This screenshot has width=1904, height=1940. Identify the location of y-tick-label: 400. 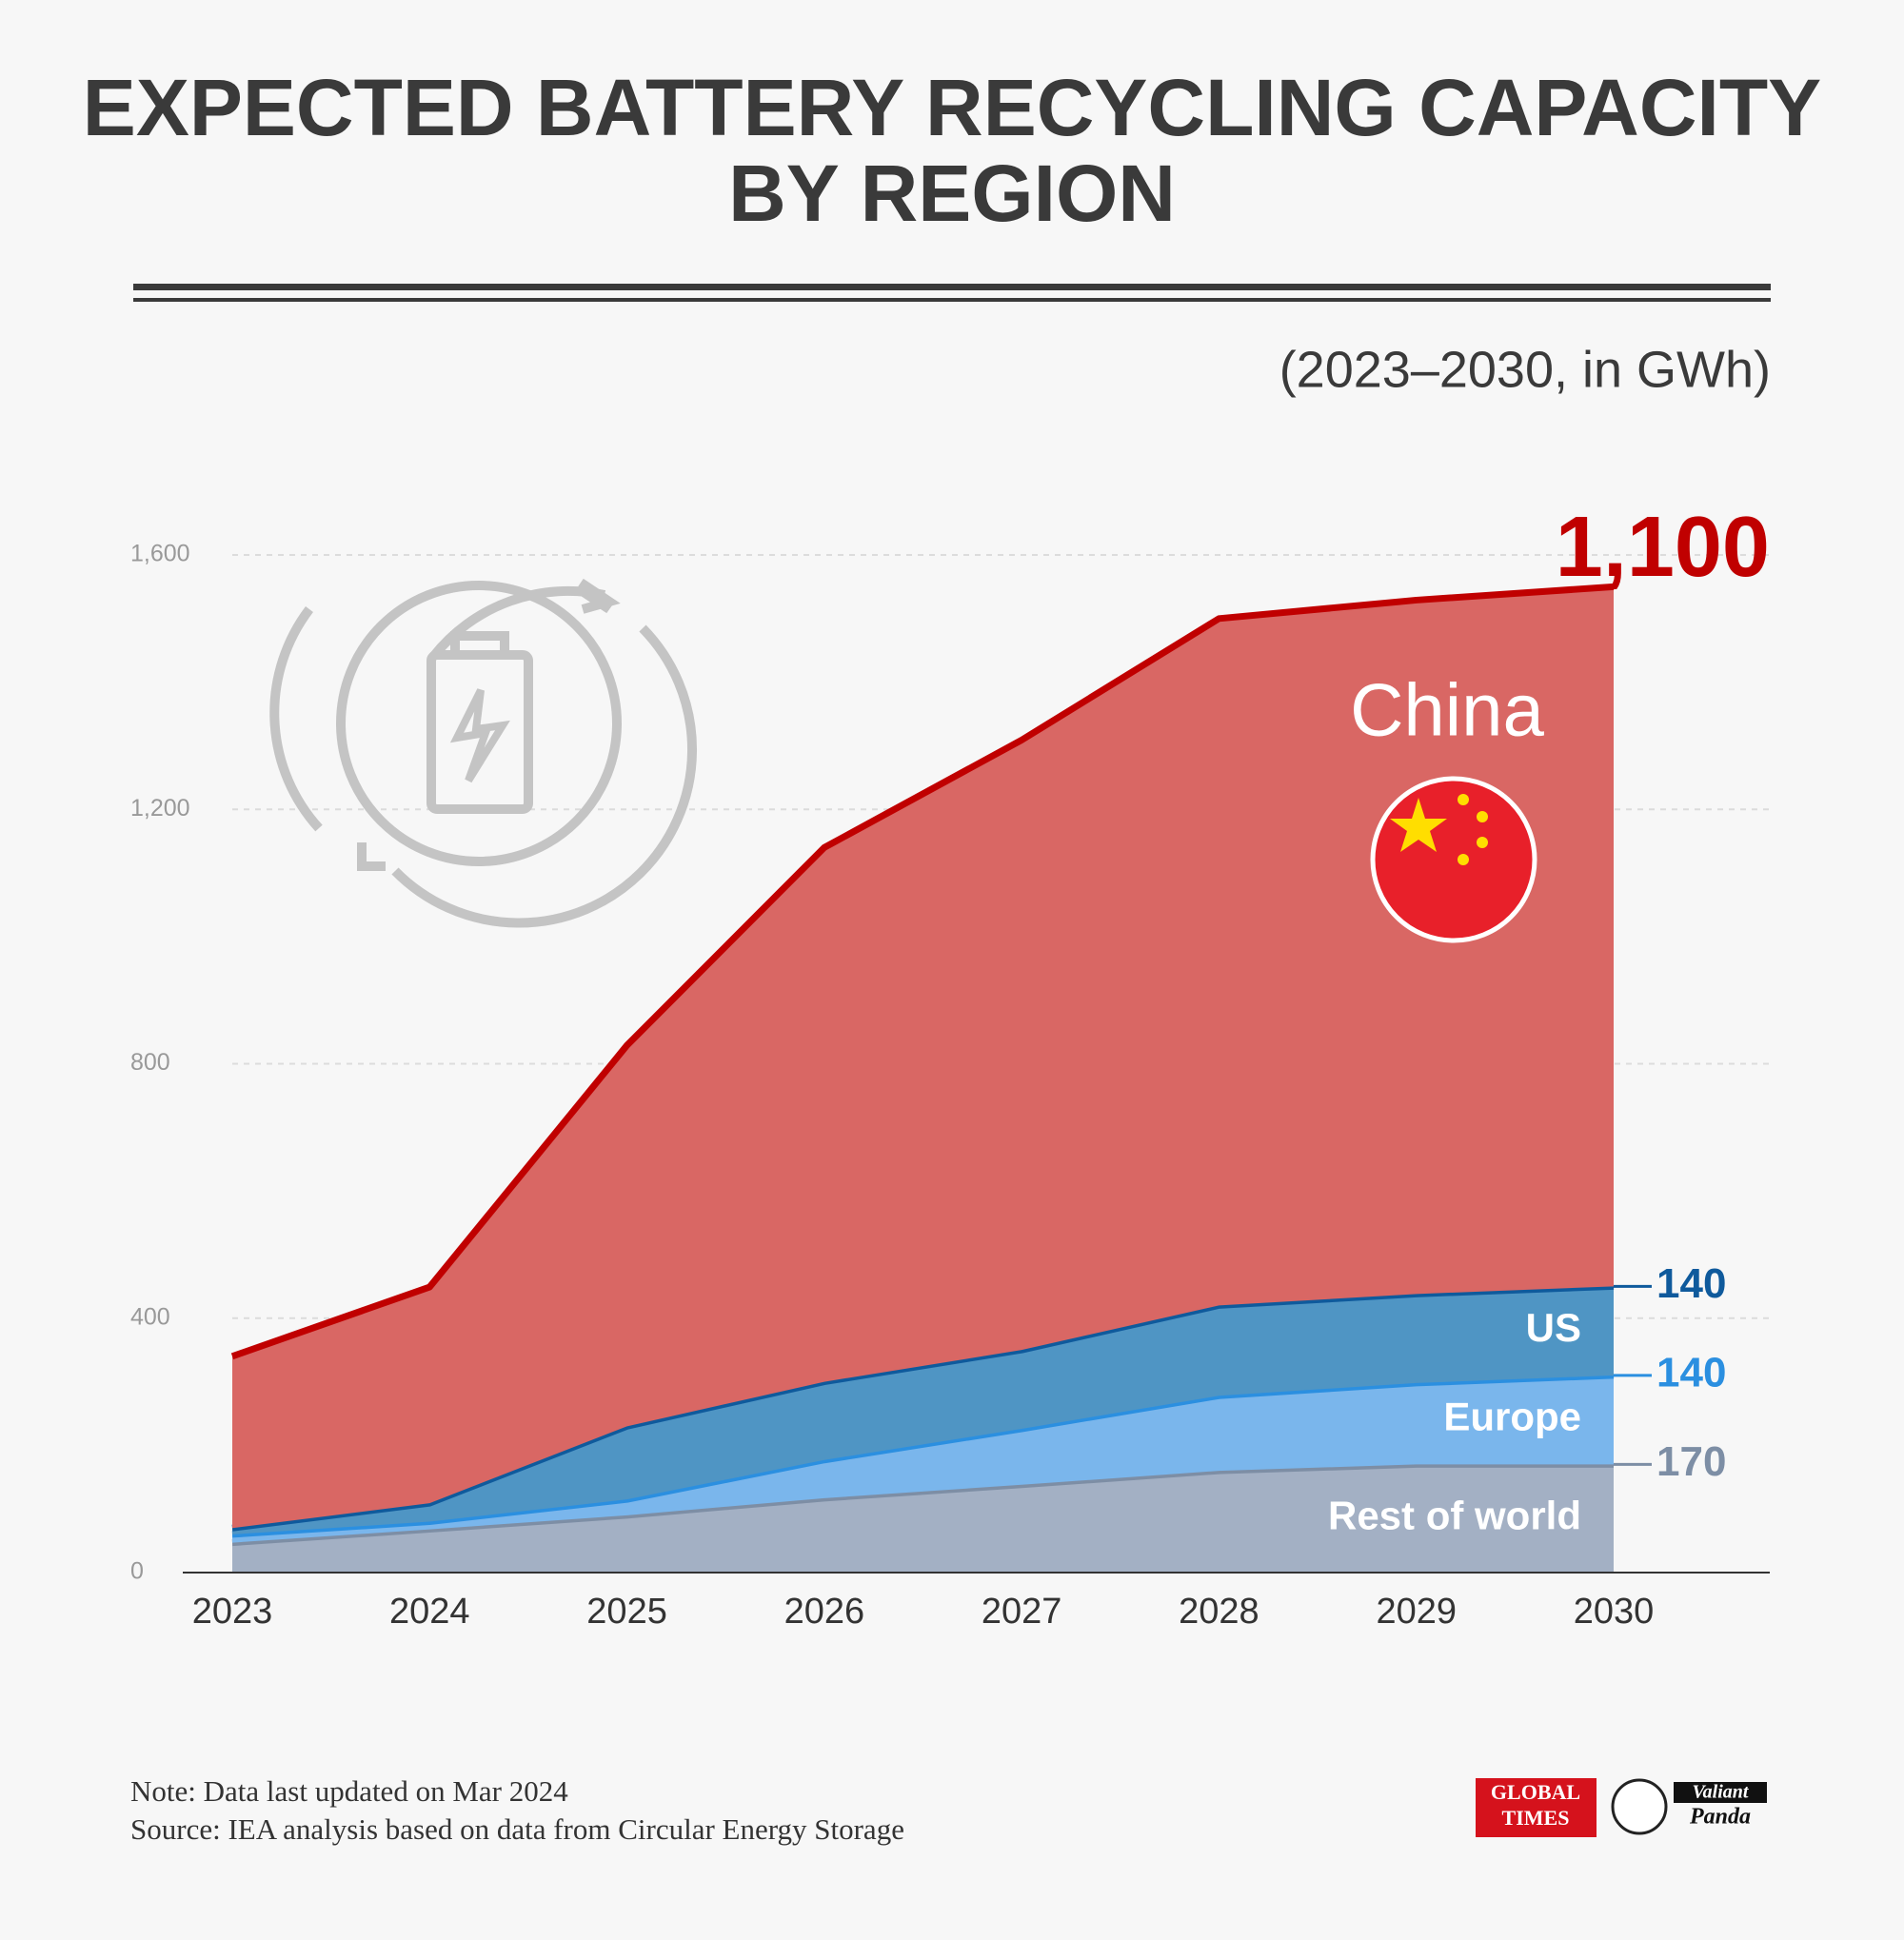
(150, 1317).